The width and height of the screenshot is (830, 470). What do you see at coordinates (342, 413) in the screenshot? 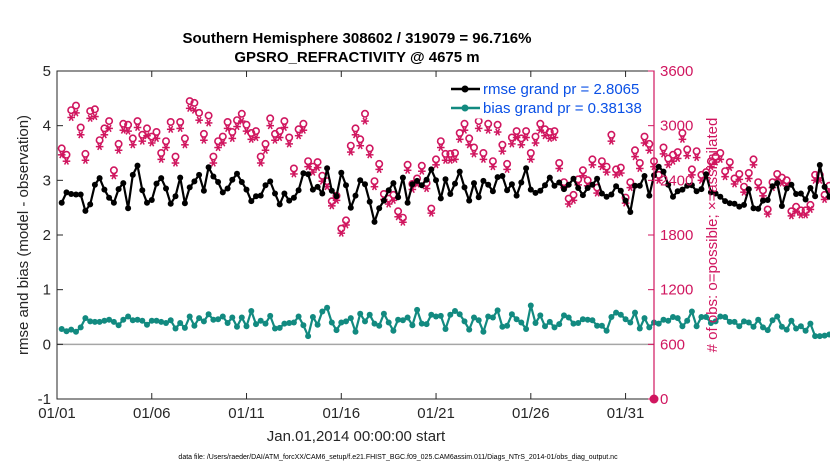
I see `x-tick-label: 01/16` at bounding box center [342, 413].